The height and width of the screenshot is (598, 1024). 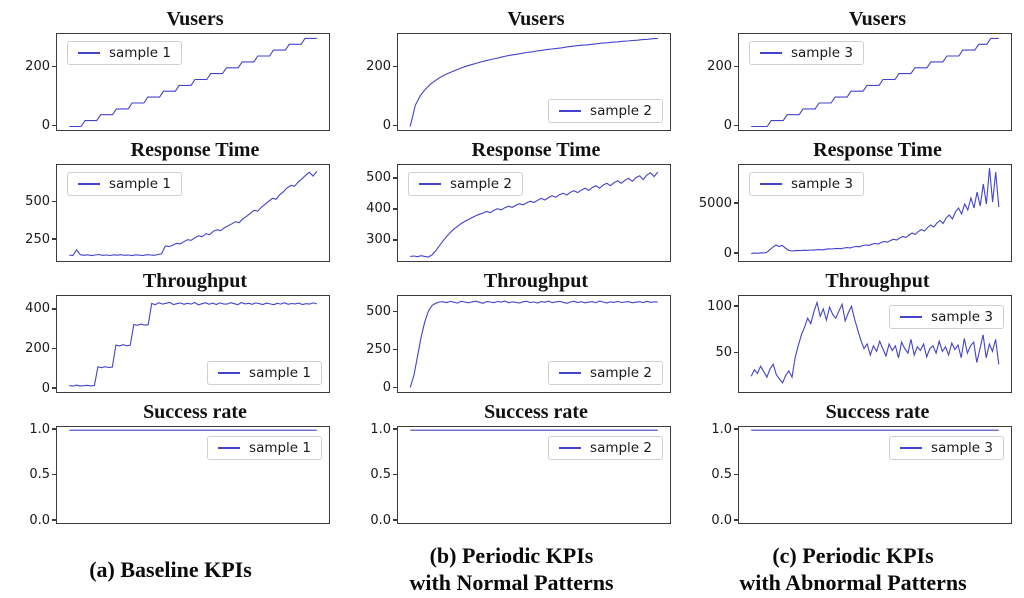 I want to click on chart-cell-success-rate-abnormal: Success rate 0.0 0.5 1.0 sample 3, so click(x=853, y=464).